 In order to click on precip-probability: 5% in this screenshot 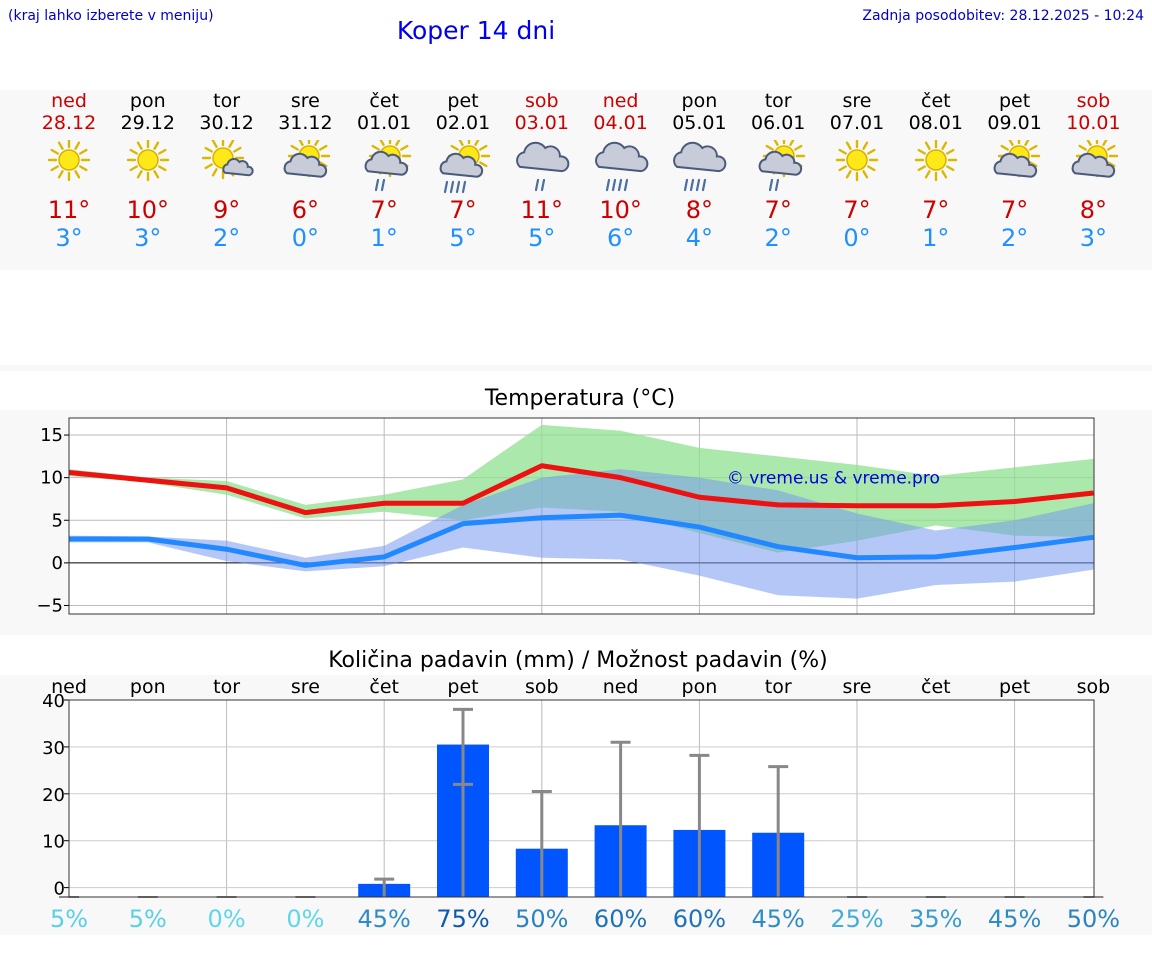, I will do `click(148, 919)`.